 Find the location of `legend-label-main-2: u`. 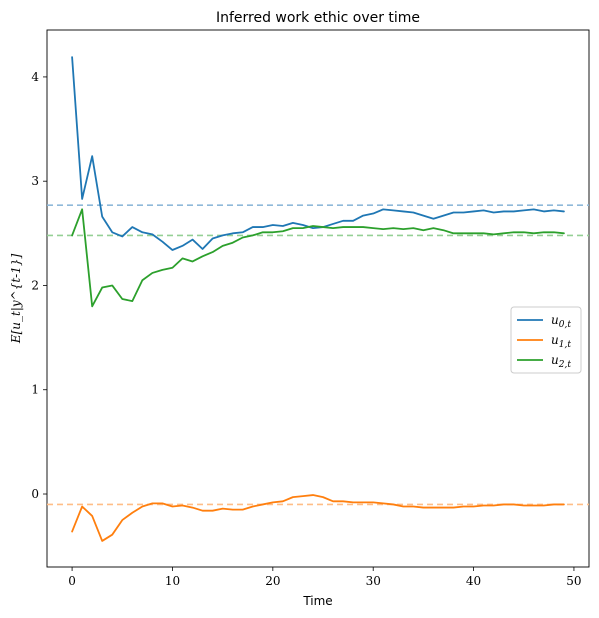

legend-label-main-2: u is located at coordinates (555, 360).